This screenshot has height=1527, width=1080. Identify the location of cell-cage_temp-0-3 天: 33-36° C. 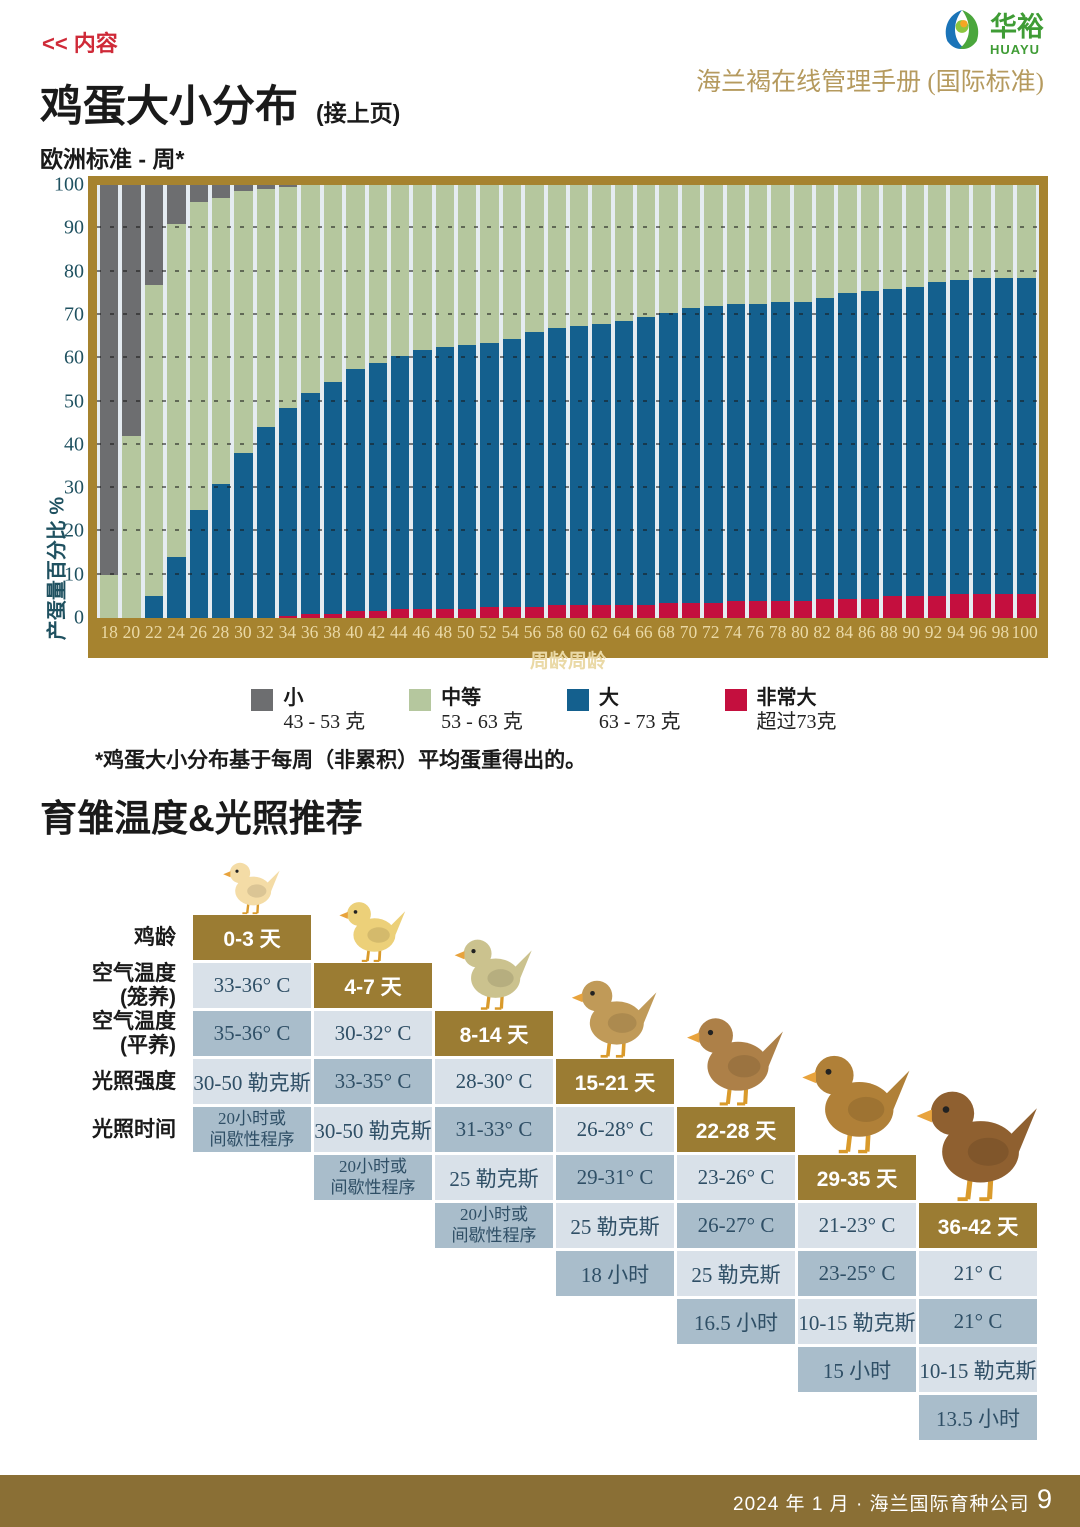
(252, 985).